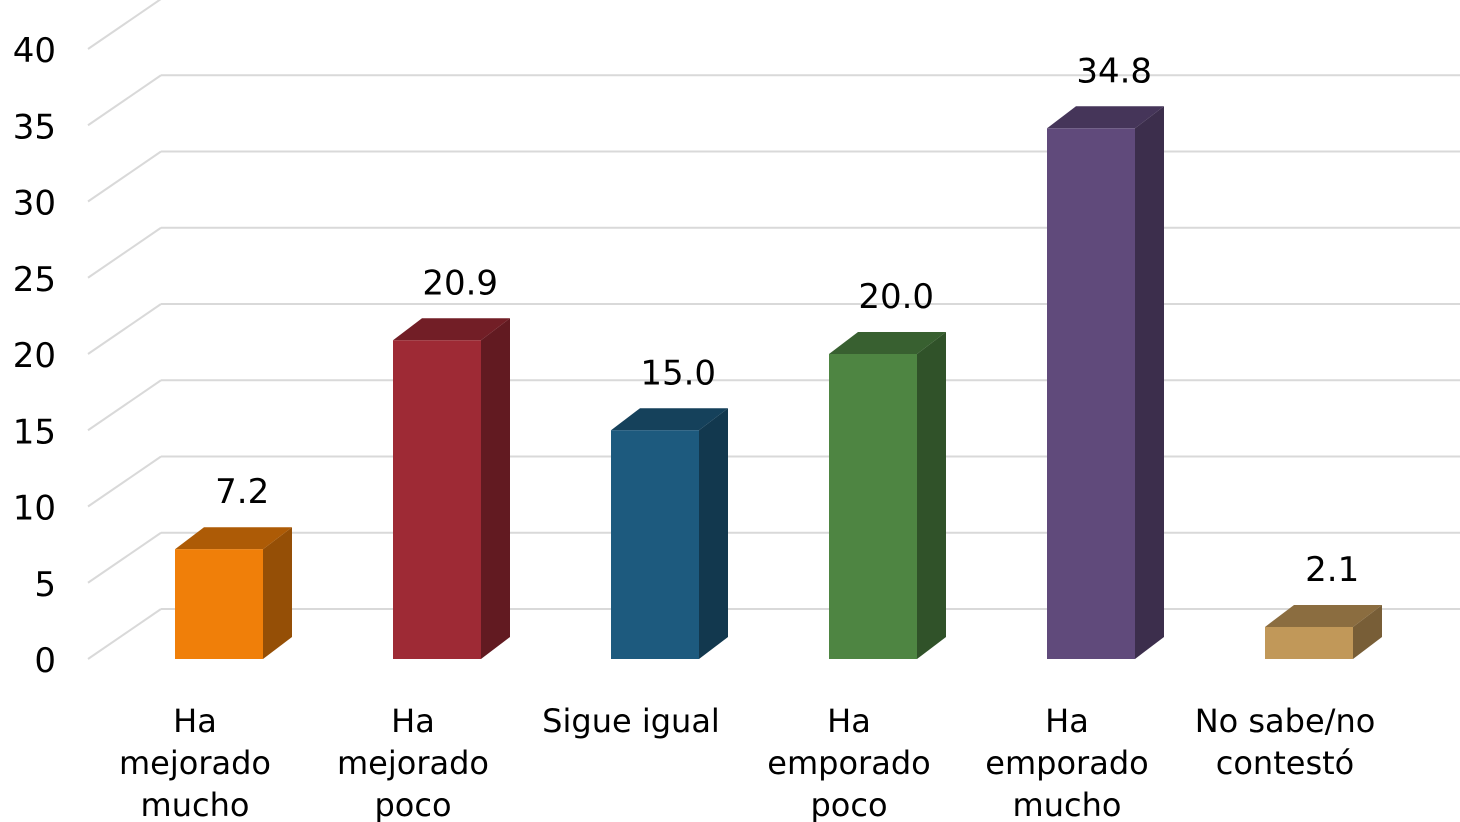  What do you see at coordinates (34, 204) in the screenshot?
I see `y-tick-label: 30` at bounding box center [34, 204].